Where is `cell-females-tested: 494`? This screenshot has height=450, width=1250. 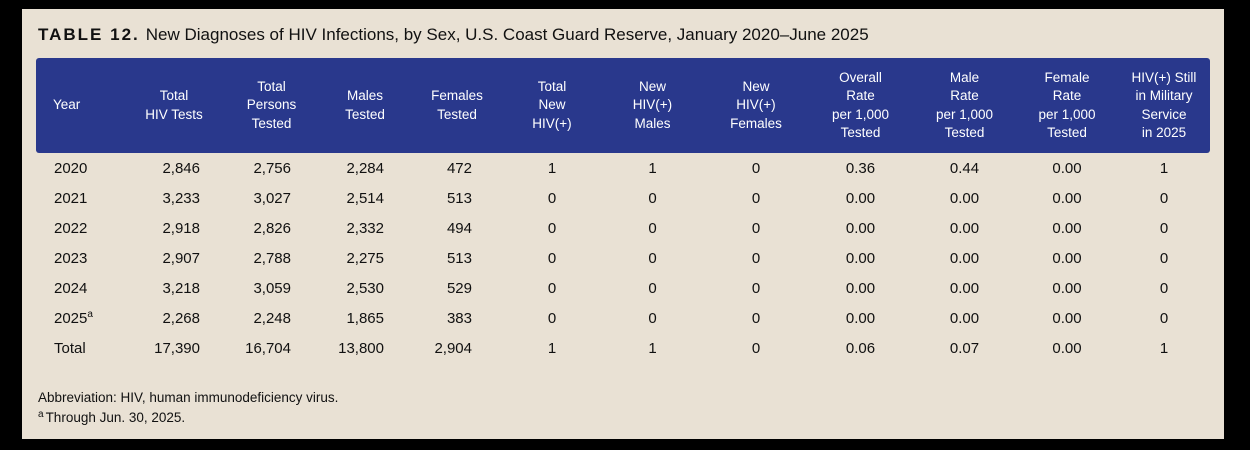
cell-females-tested: 494 is located at coordinates (459, 228).